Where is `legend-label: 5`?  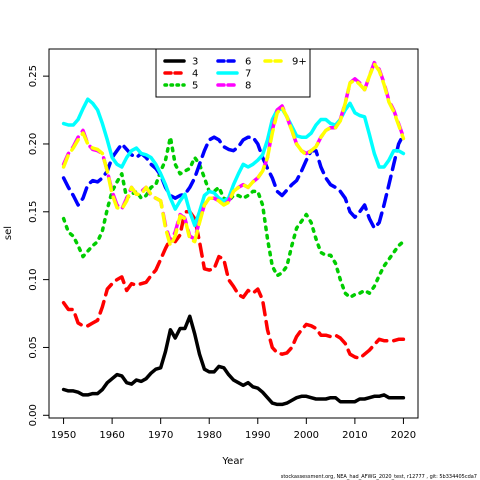 legend-label: 5 is located at coordinates (195, 86).